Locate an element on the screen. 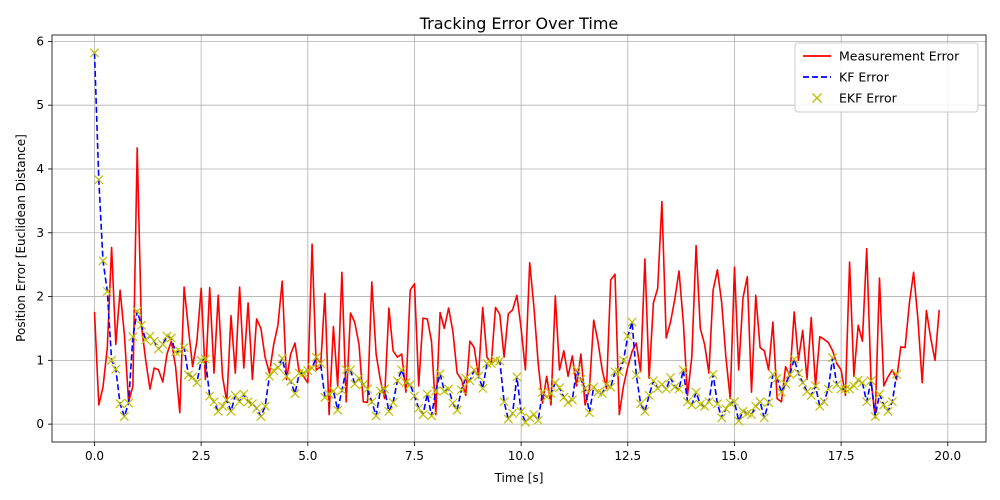 This screenshot has width=1000, height=500. legend-label-kf: KF Error is located at coordinates (864, 77).